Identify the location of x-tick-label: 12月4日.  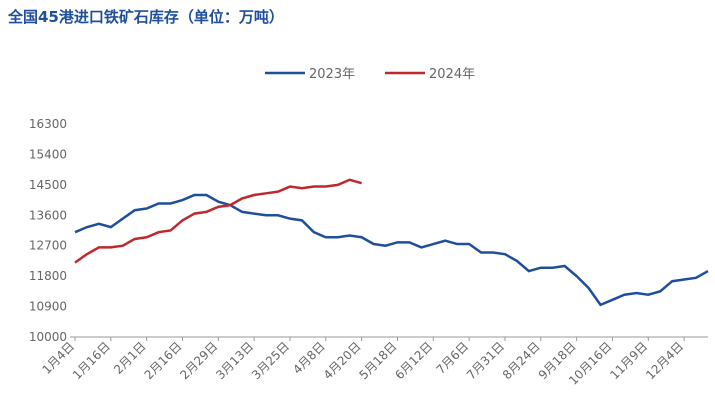
(664, 360).